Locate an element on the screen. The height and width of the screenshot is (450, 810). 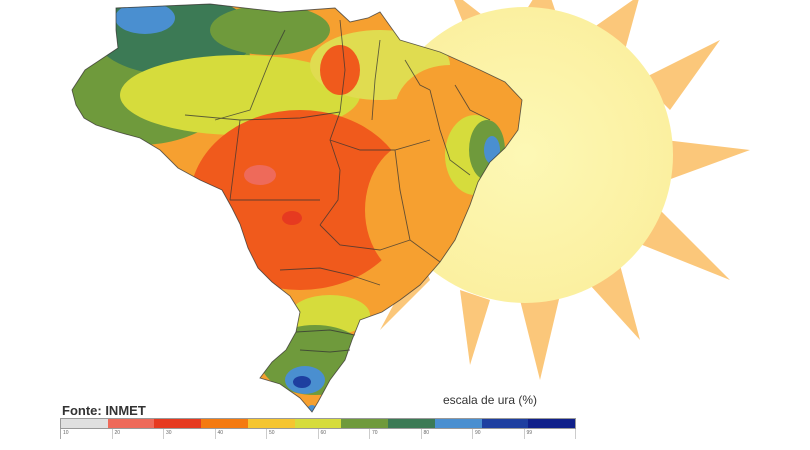
scale-tick-label: 90 is located at coordinates (499, 434).